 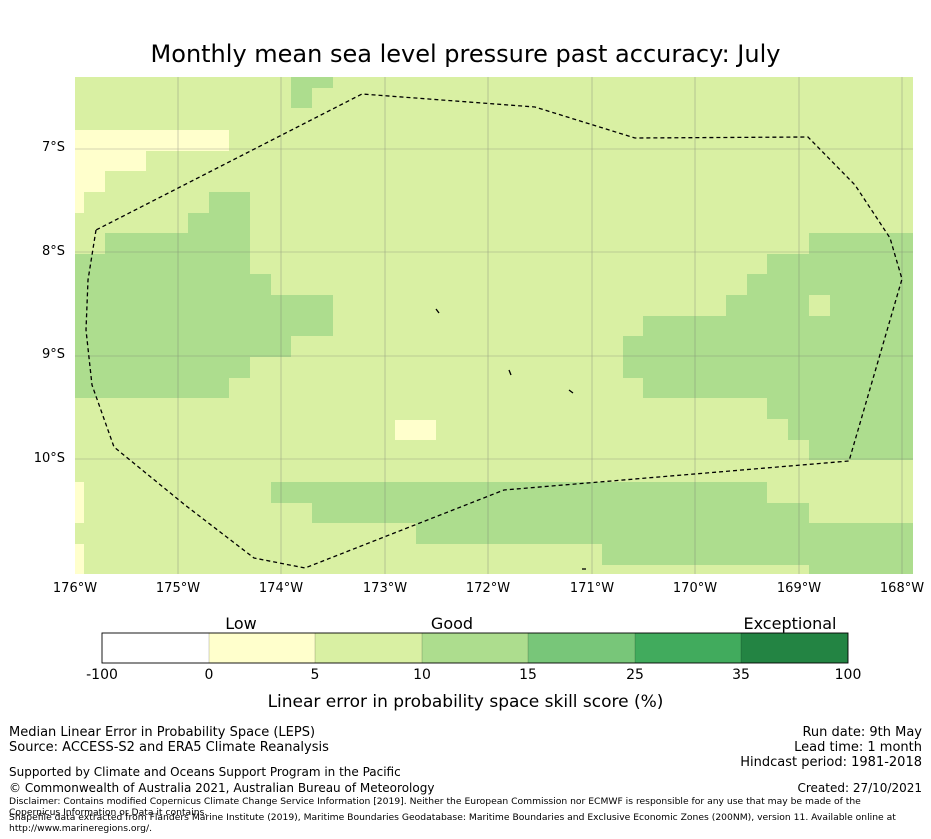 What do you see at coordinates (315, 675) in the screenshot?
I see `colorbar-tick: 5` at bounding box center [315, 675].